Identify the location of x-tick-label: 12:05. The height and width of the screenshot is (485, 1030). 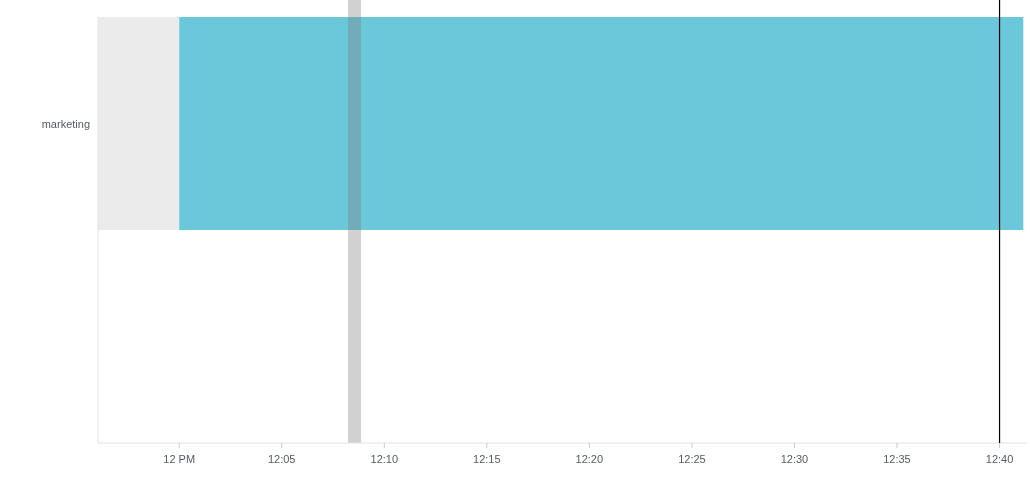
(281, 459).